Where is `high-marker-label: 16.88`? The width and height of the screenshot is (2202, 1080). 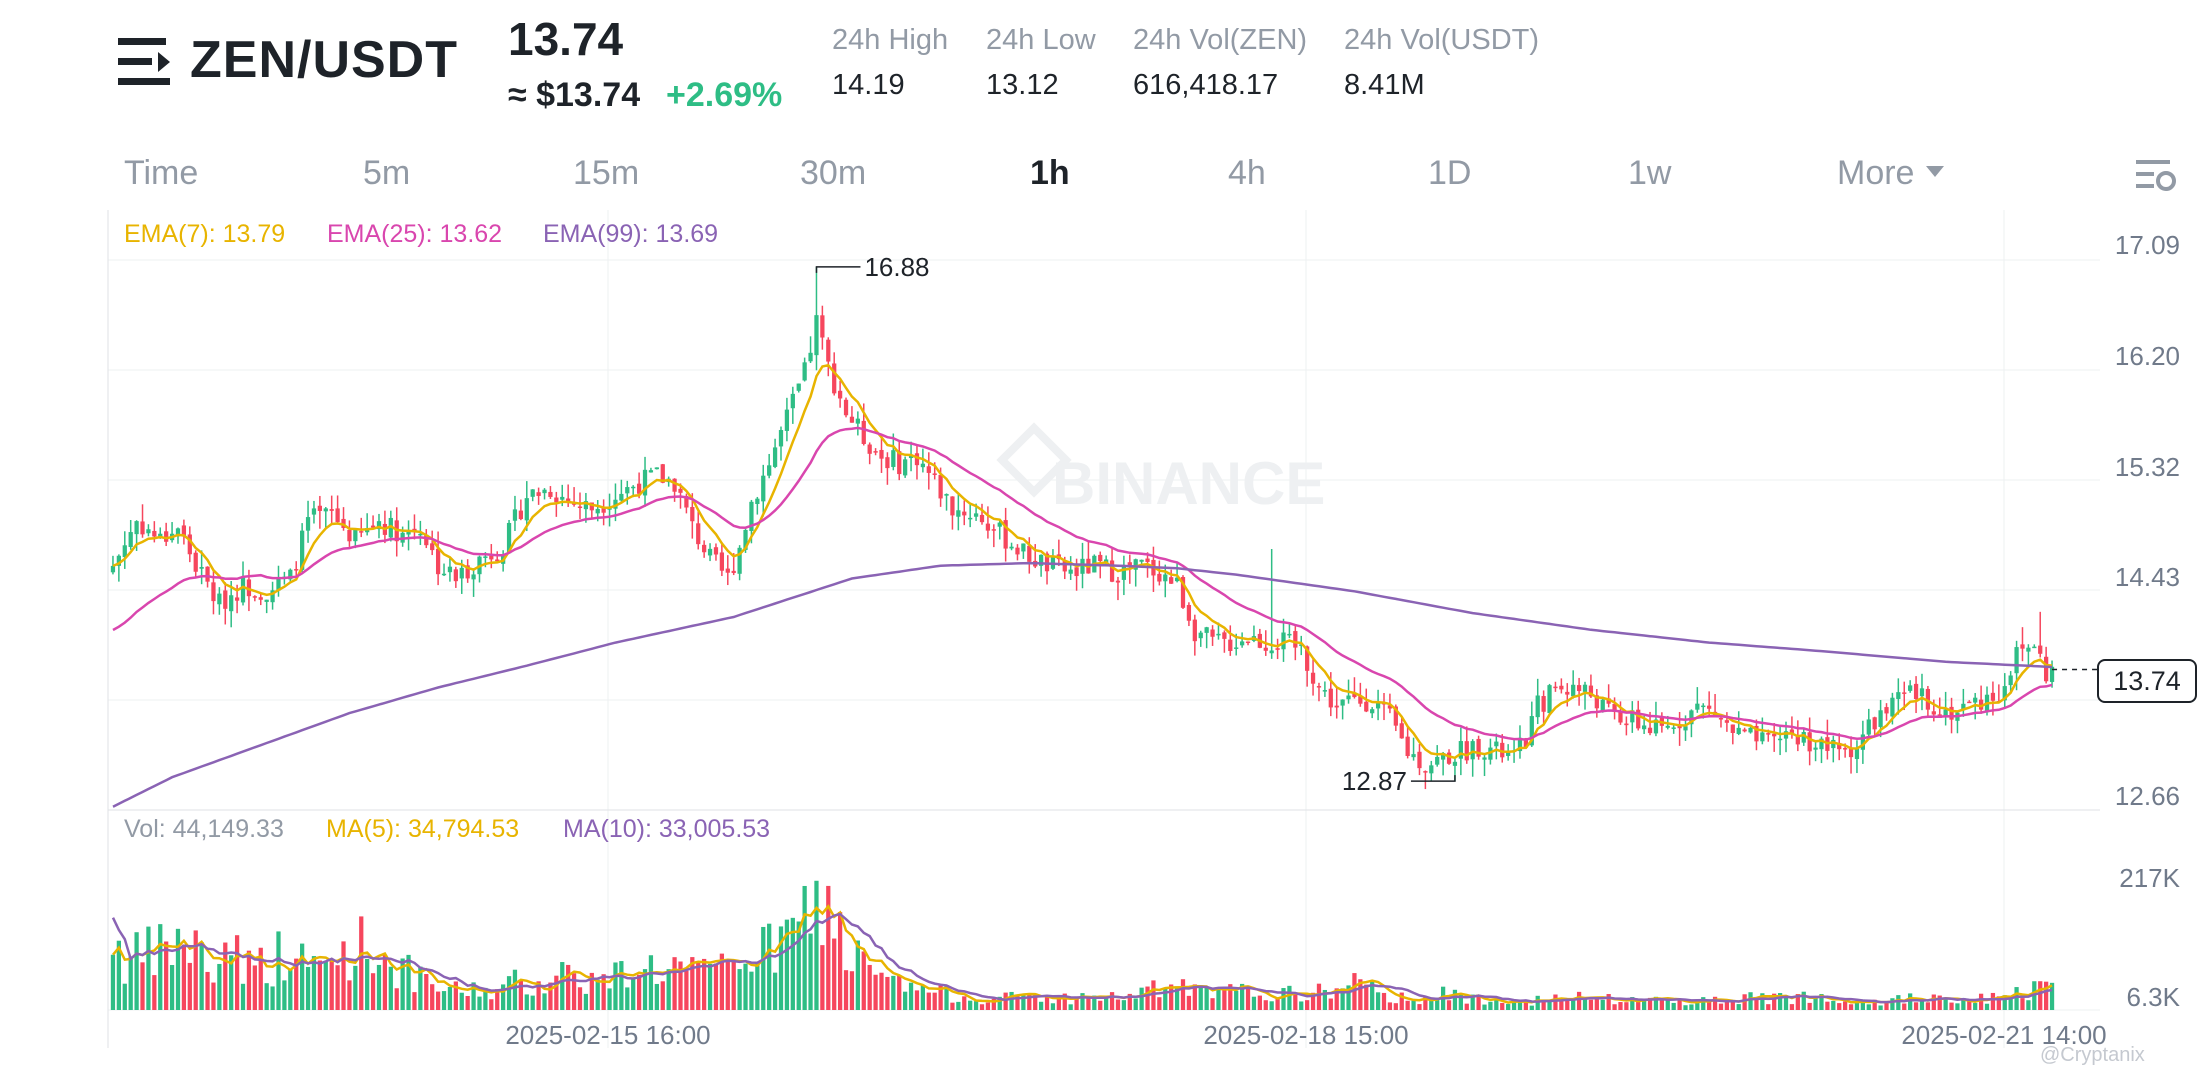
high-marker-label: 16.88 is located at coordinates (896, 267).